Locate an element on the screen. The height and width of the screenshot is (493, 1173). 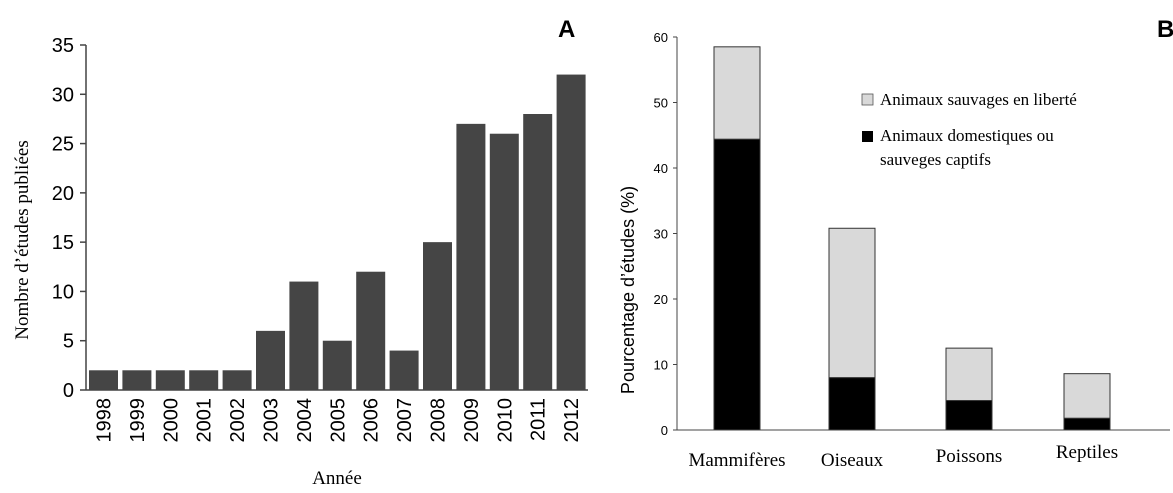
bar-2004 is located at coordinates (304, 335).